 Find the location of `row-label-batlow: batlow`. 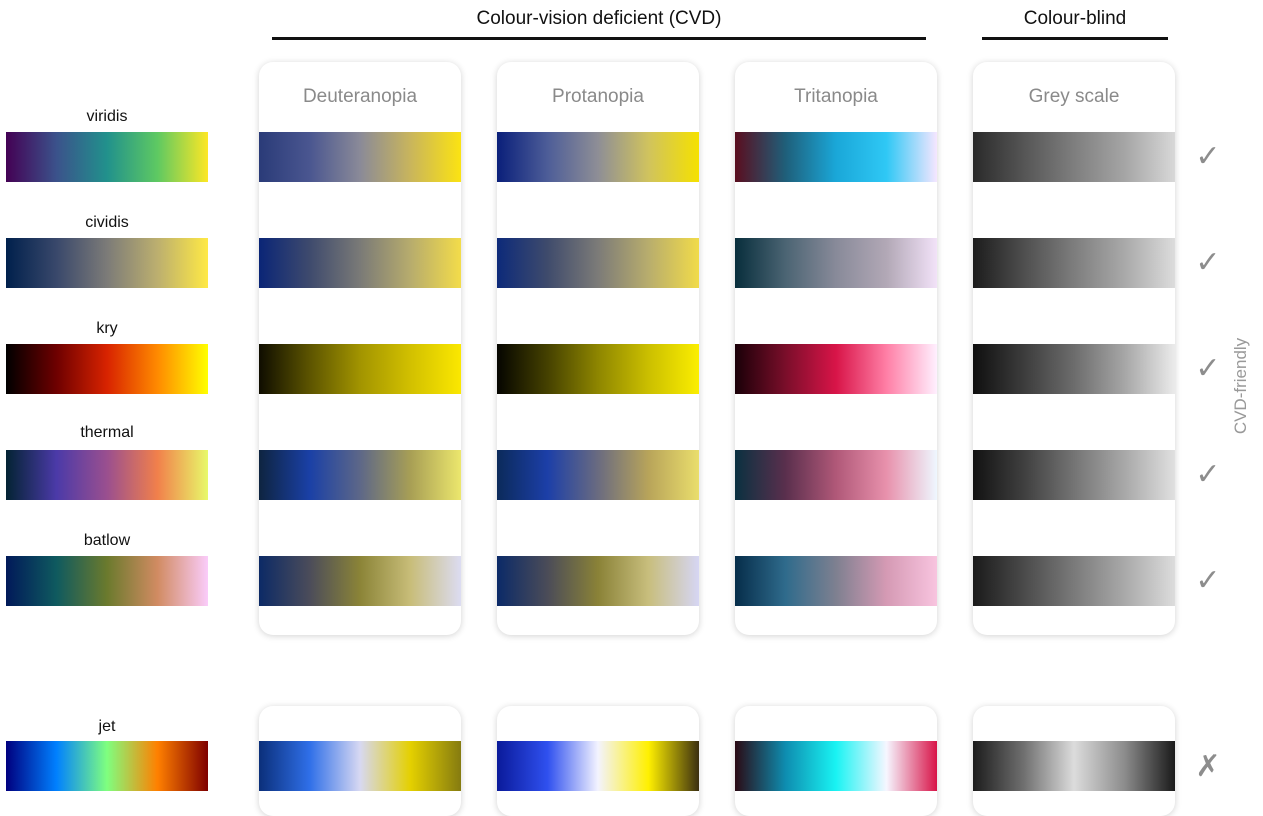

row-label-batlow: batlow is located at coordinates (107, 540).